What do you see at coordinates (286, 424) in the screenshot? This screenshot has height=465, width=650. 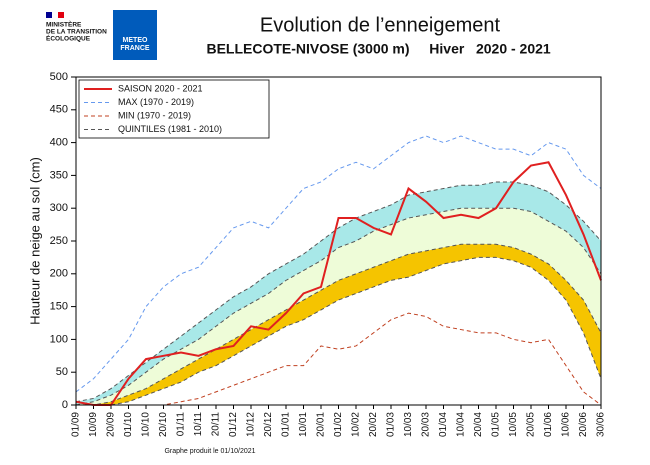 I see `x-tick-label: 01/01` at bounding box center [286, 424].